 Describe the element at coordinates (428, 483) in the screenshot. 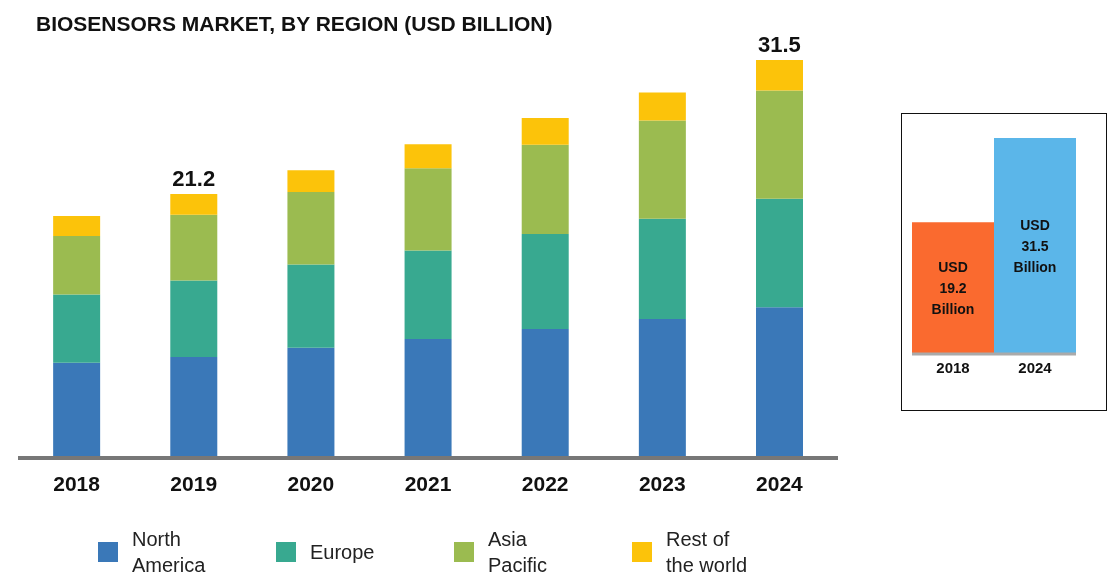

I see `x-tick-label: 2021` at that location.